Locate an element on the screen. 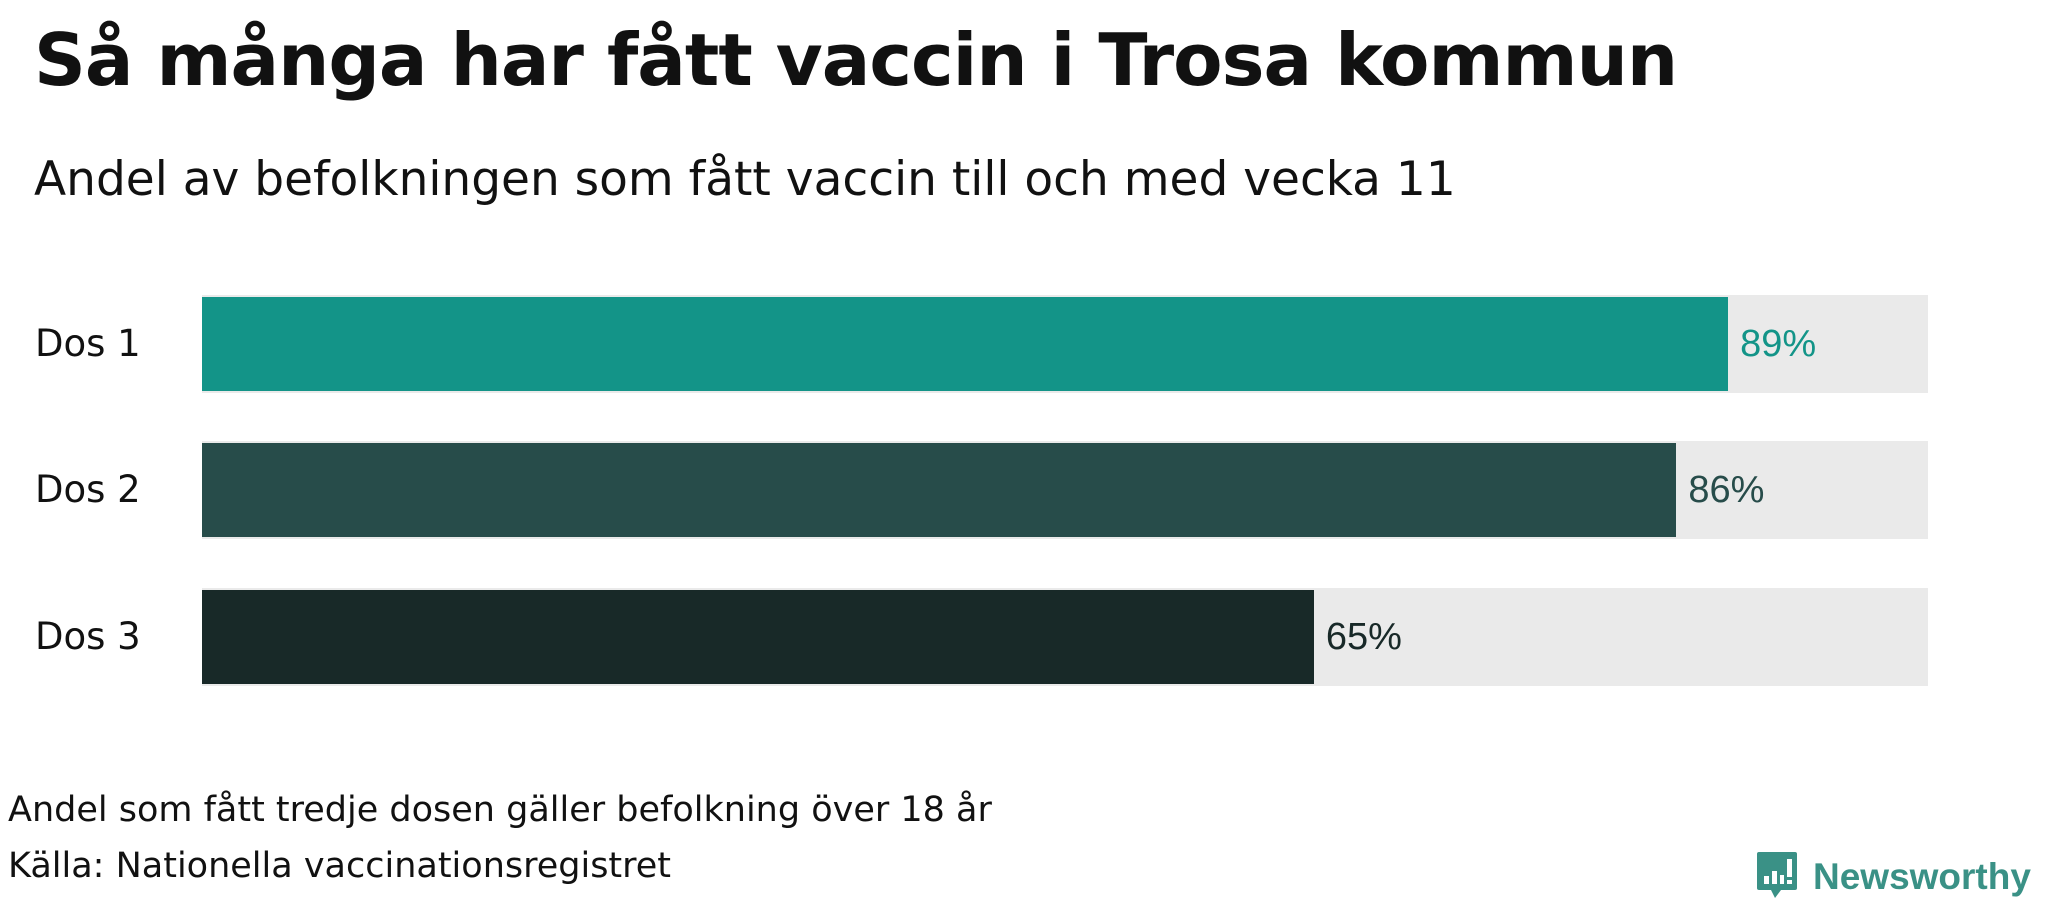 This screenshot has height=904, width=2048. bar-label: Dos 2 is located at coordinates (88, 489).